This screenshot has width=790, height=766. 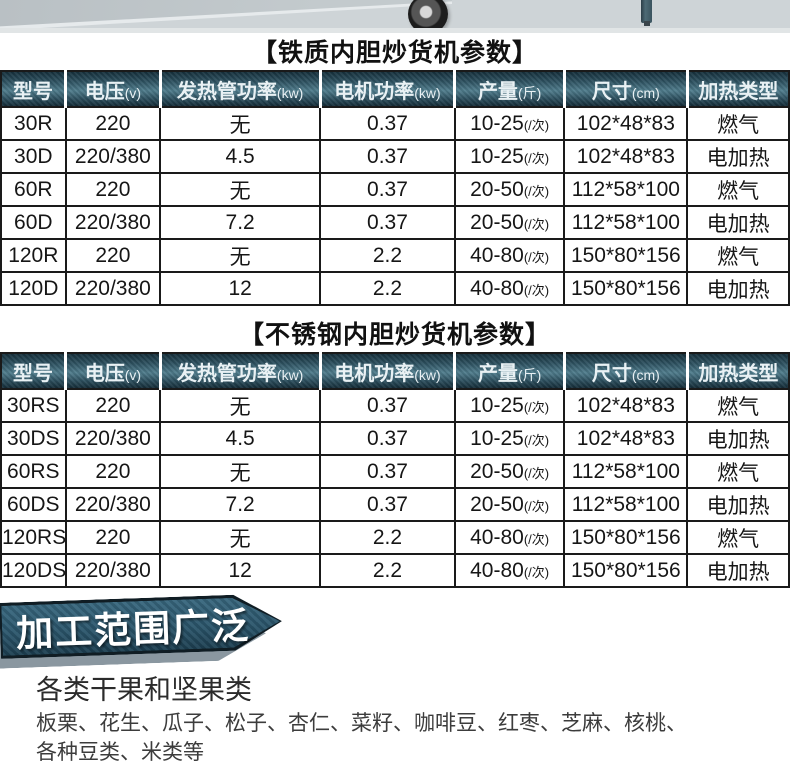 I want to click on processing-range-banner: 加工范围广泛, so click(x=395, y=632).